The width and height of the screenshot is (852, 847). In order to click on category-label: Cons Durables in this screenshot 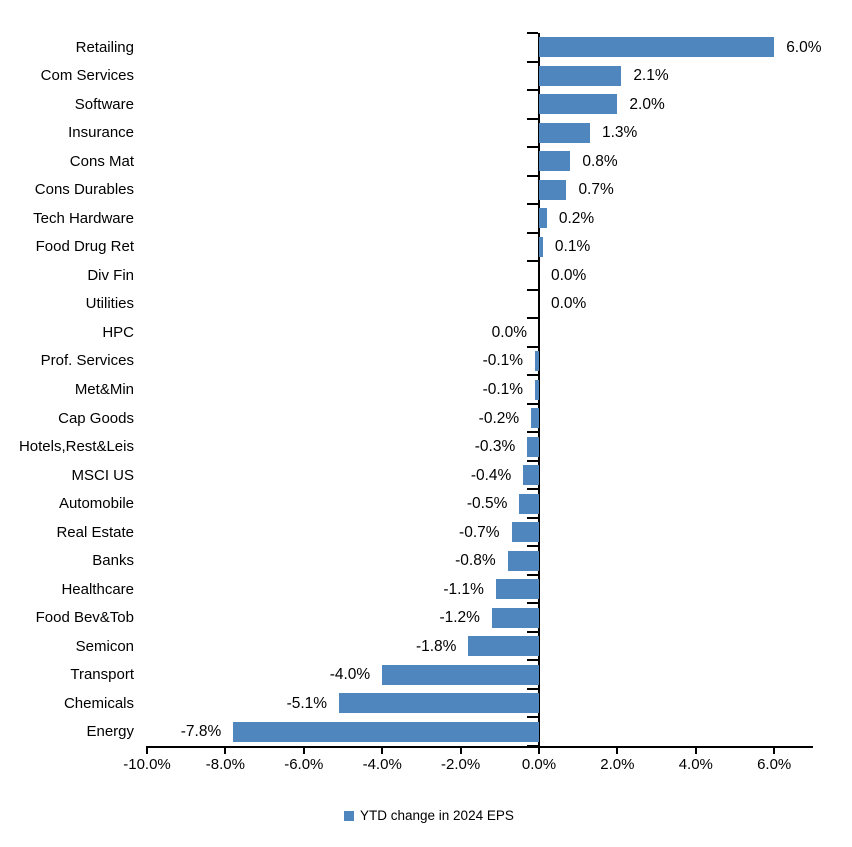, I will do `click(84, 190)`.